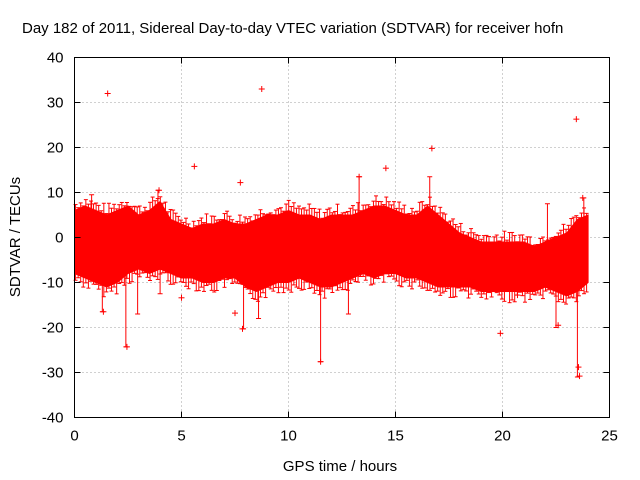 This screenshot has height=480, width=640. Describe the element at coordinates (15, 237) in the screenshot. I see `y-axis-label: SDTVAR / TECUs` at that location.